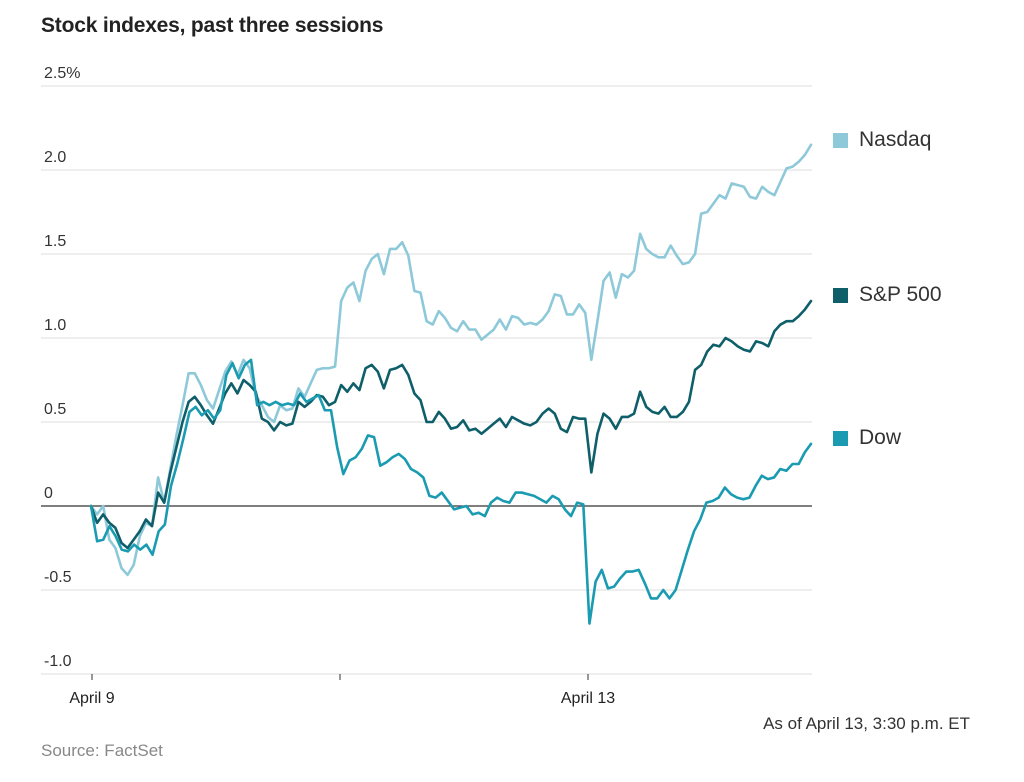 This screenshot has width=1024, height=782. What do you see at coordinates (840, 140) in the screenshot?
I see `legend-swatch-nasdaq` at bounding box center [840, 140].